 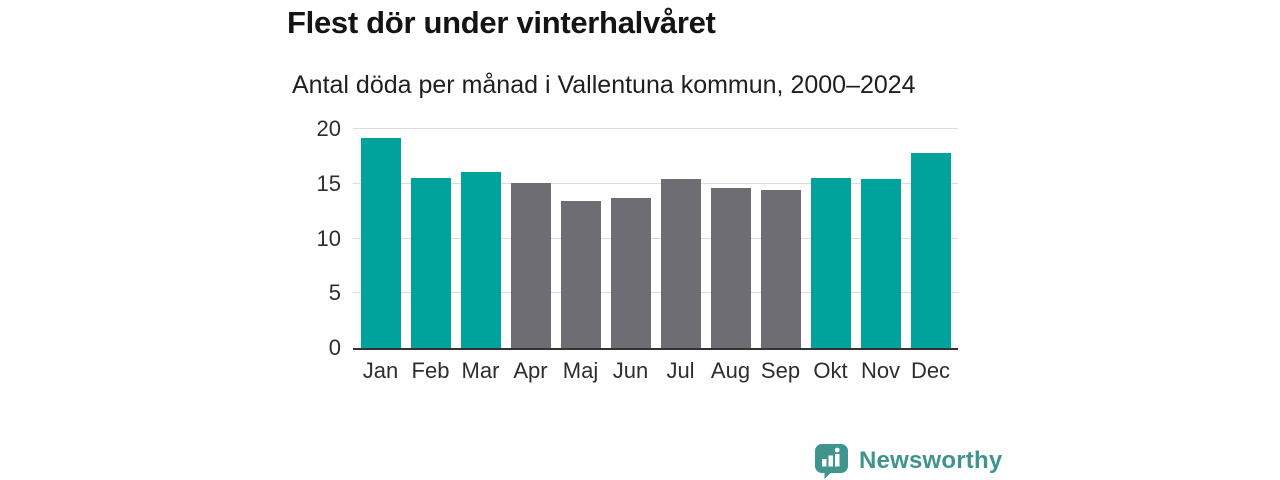 I want to click on bar-feb, so click(x=430, y=263).